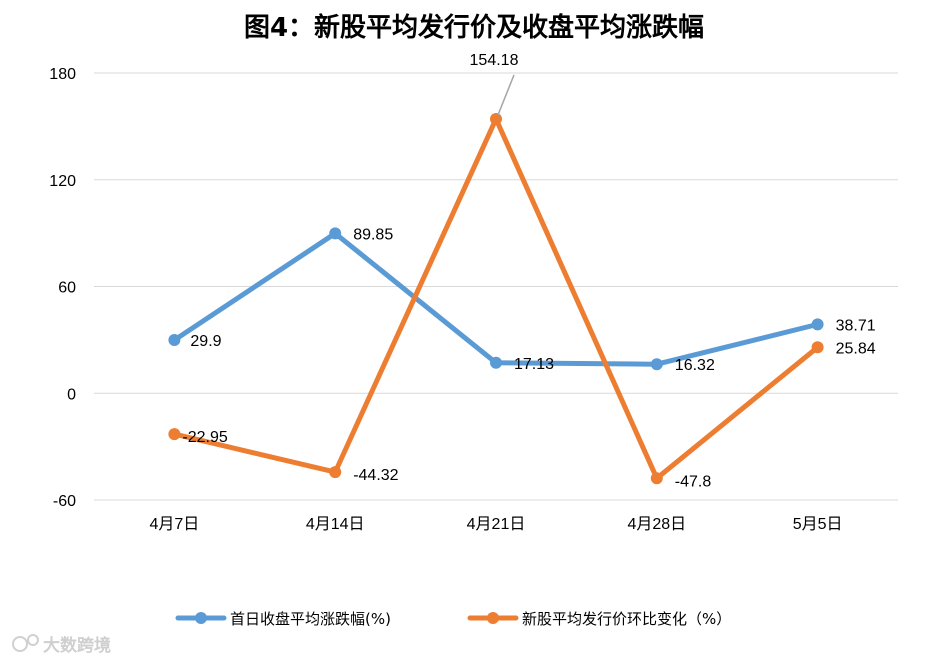 The height and width of the screenshot is (663, 948). What do you see at coordinates (474, 27) in the screenshot?
I see `chart-title: 图4：新股平均发行价及收盘平均涨跌幅` at bounding box center [474, 27].